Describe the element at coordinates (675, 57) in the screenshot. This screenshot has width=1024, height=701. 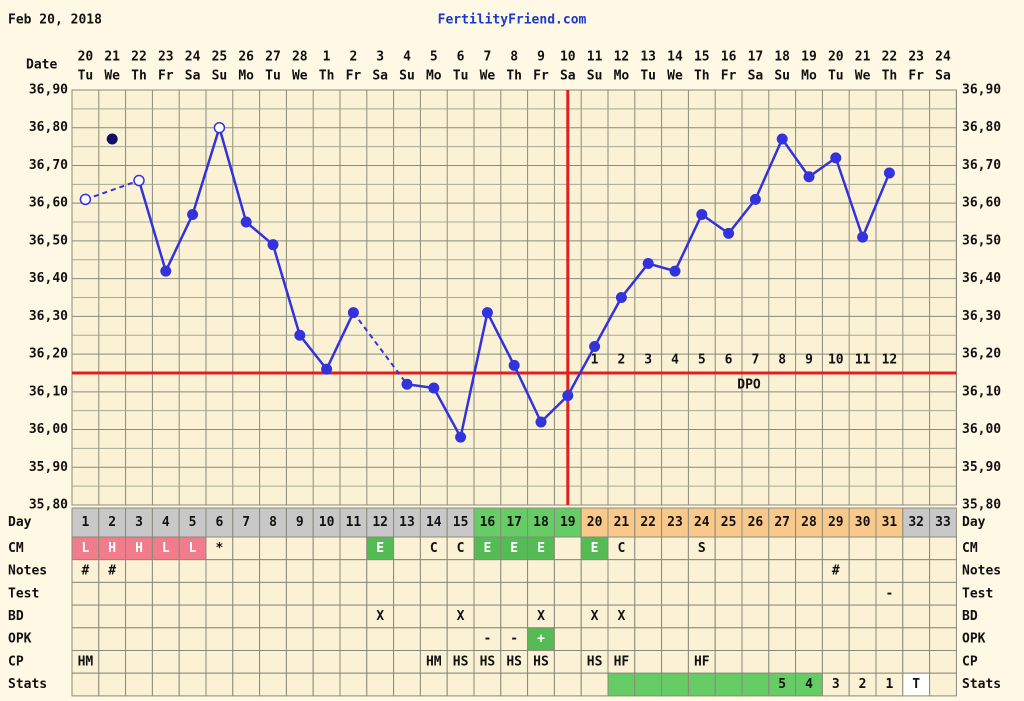
I see `date-label: 14` at that location.